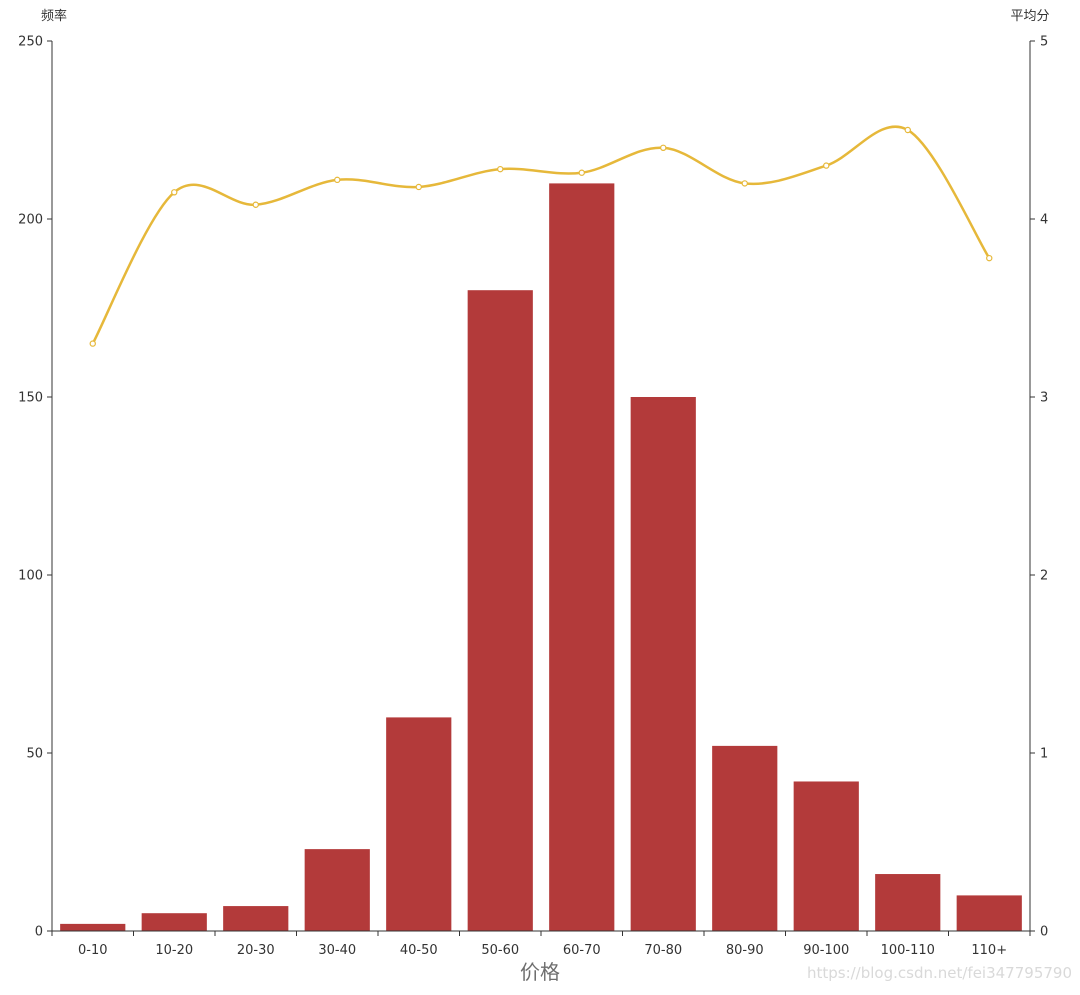 Image resolution: width=1080 pixels, height=995 pixels. I want to click on x-tick-label: 100-110, so click(908, 950).